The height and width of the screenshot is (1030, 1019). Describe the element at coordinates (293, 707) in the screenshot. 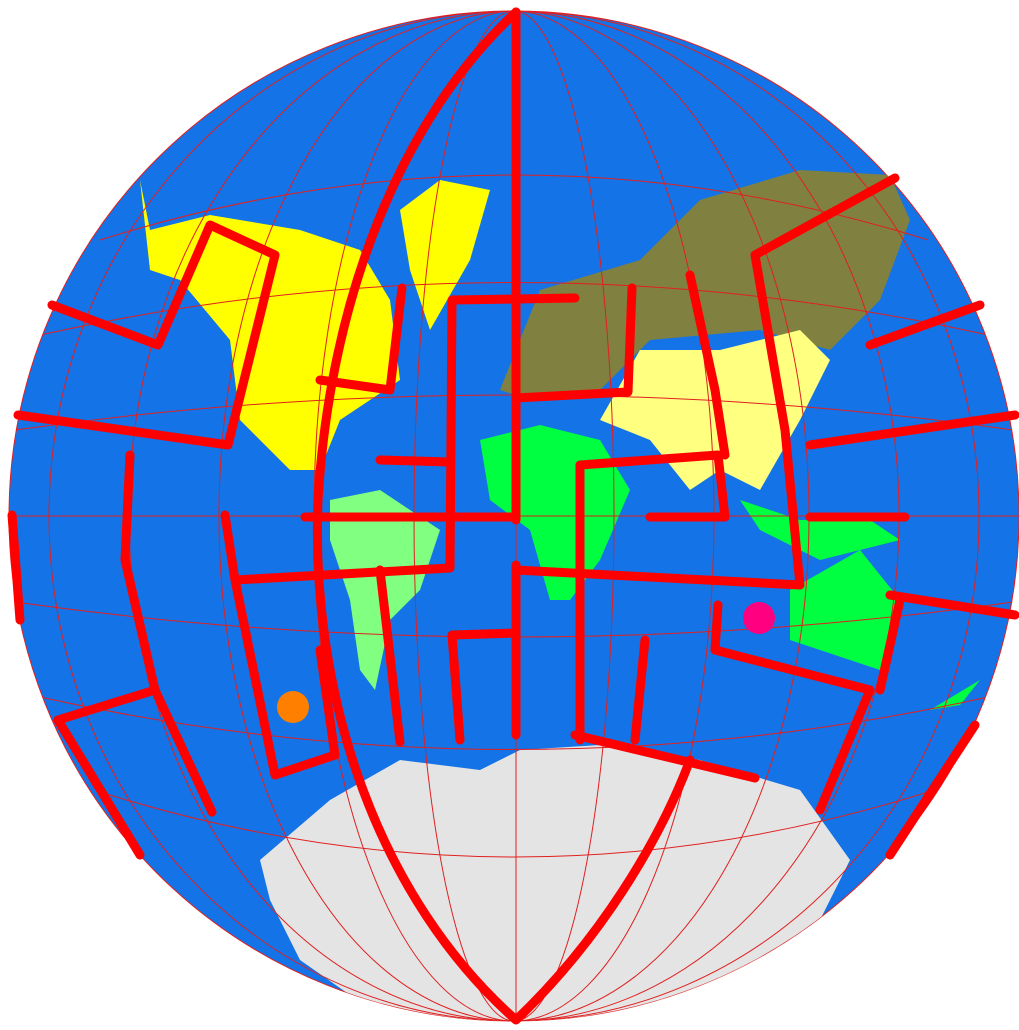

I see `player-marker` at that location.